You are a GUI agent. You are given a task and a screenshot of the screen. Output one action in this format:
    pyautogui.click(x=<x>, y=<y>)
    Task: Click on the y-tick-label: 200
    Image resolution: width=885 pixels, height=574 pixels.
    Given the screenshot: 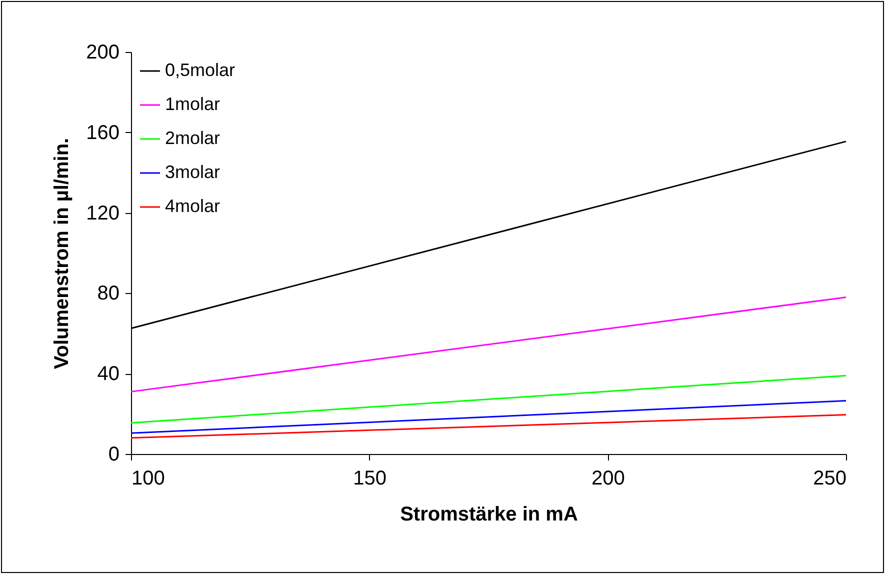 What is the action you would take?
    pyautogui.click(x=103, y=53)
    